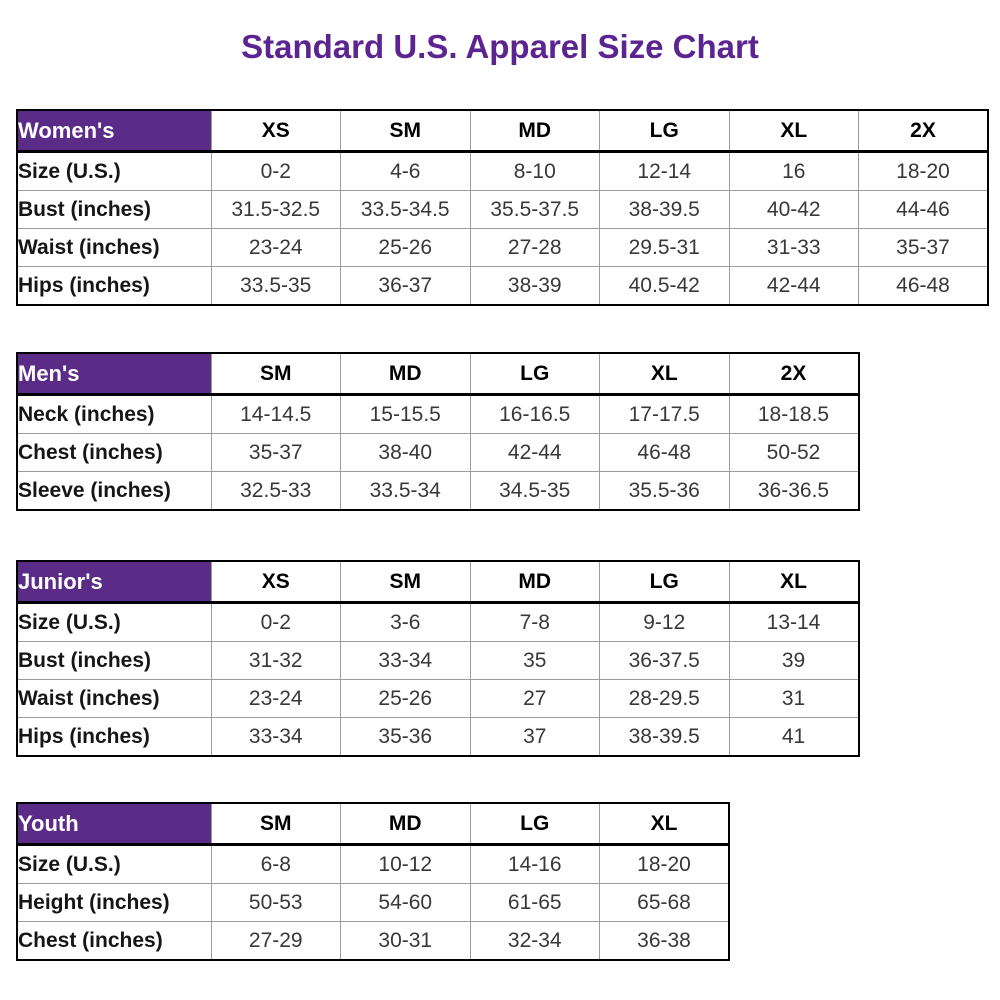  I want to click on table-row: Chest (inches) 27-29 30-31 32-34 36-38, so click(373, 941).